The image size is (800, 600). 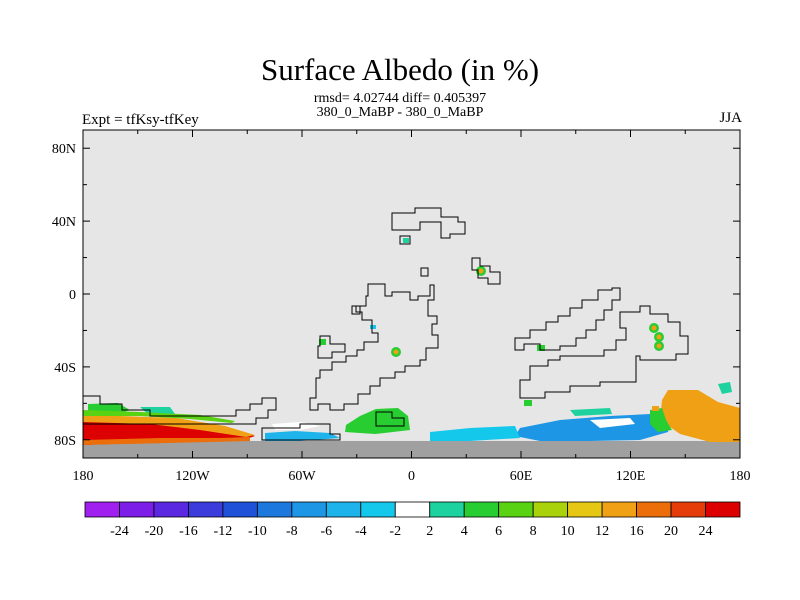 I want to click on x-tick-label: 120E, so click(x=631, y=476).